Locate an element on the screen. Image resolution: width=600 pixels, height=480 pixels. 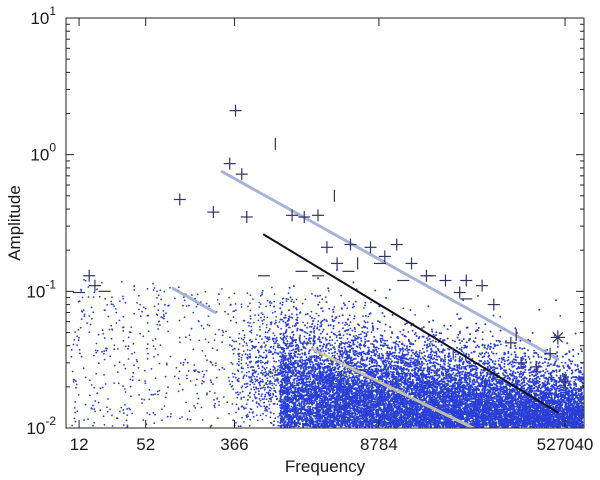
x-axis-label: Frequency is located at coordinates (325, 466).